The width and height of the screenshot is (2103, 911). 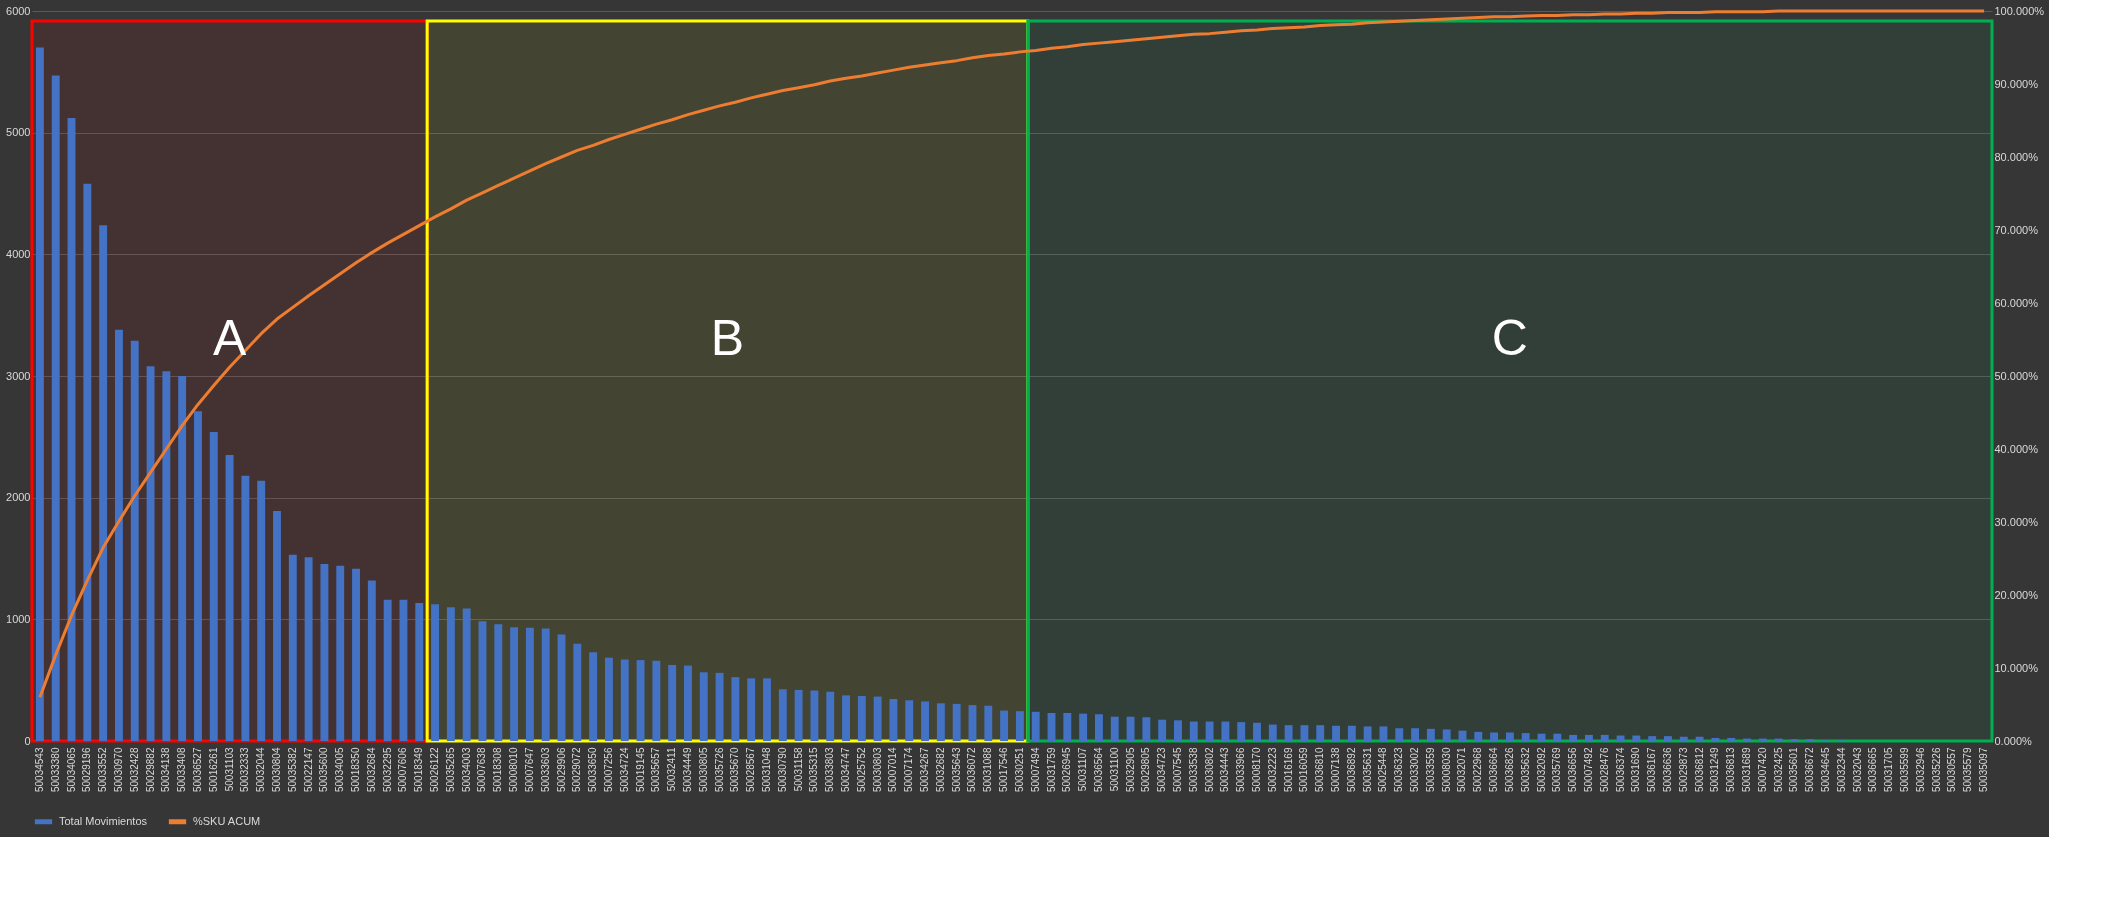 What do you see at coordinates (371, 769) in the screenshot?
I see `x-tick-label: 50032684` at bounding box center [371, 769].